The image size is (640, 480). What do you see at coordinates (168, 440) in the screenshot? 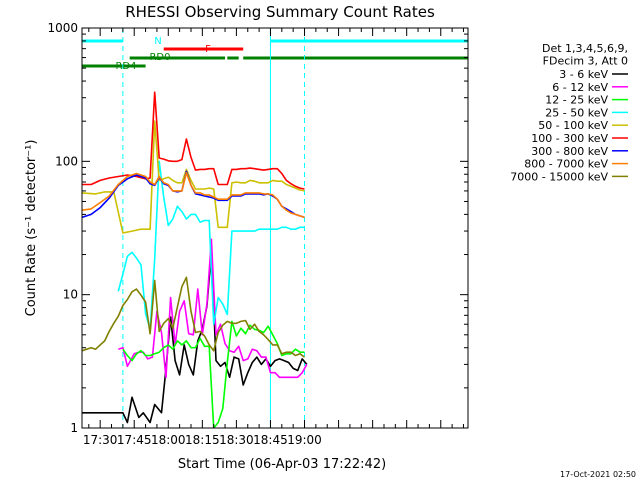
I see `x-tick-label: 18:00` at bounding box center [168, 440].